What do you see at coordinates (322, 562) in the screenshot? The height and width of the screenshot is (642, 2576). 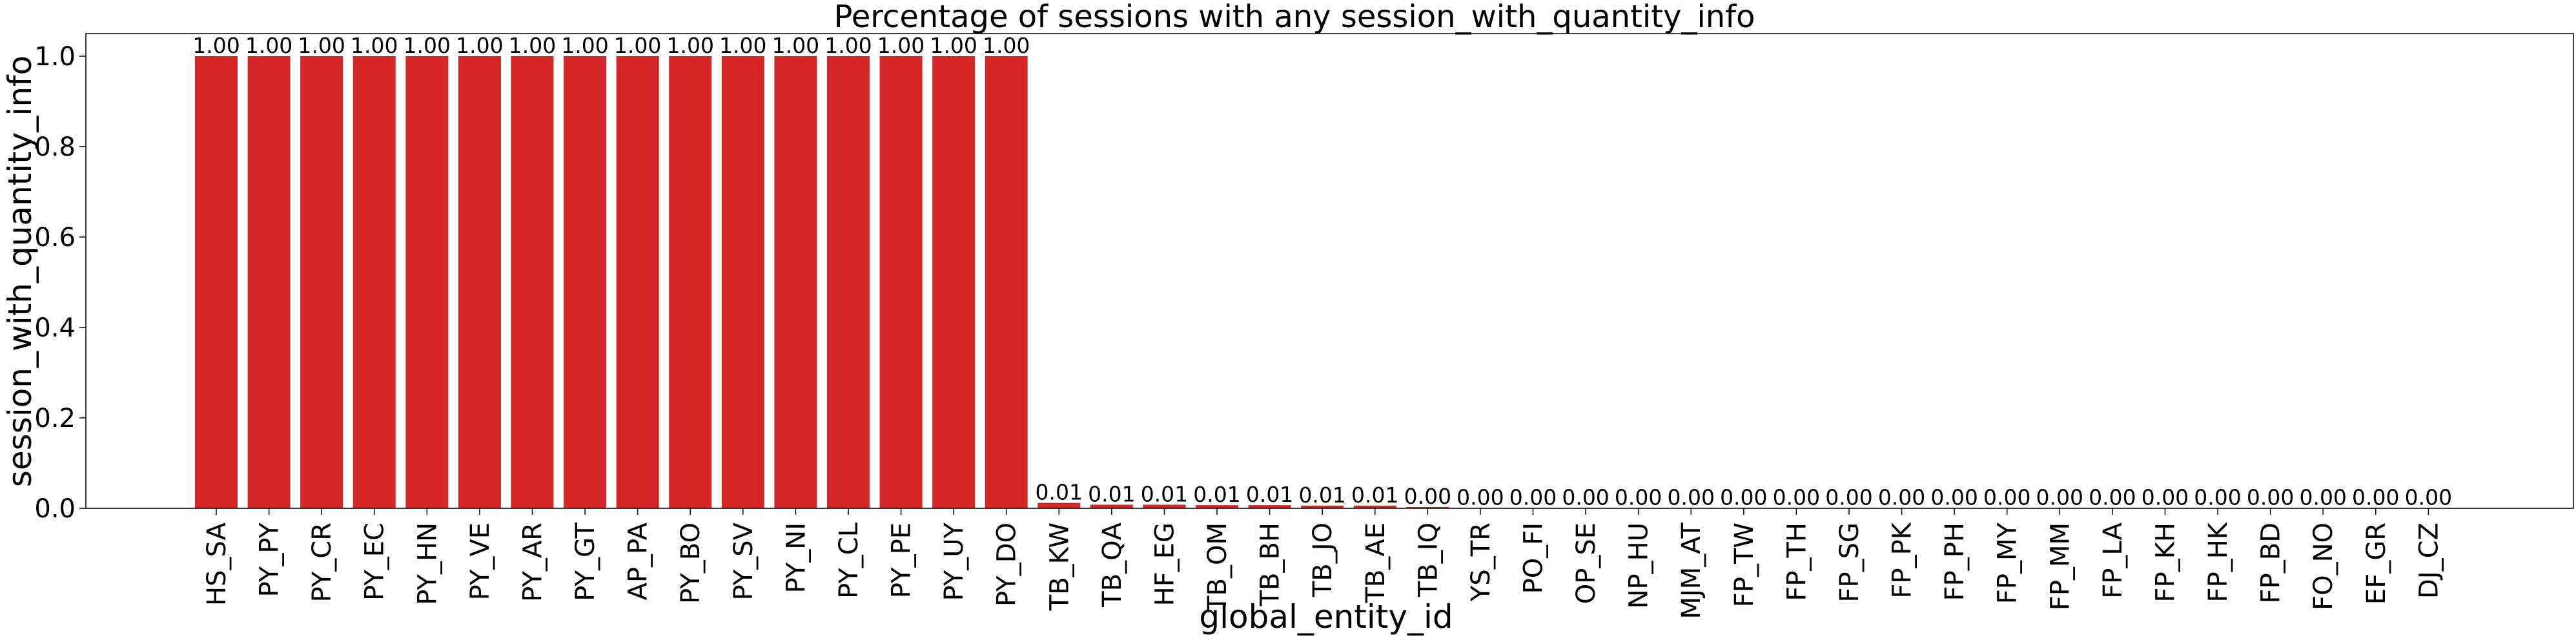 I see `x-tick-label: PY_CR` at bounding box center [322, 562].